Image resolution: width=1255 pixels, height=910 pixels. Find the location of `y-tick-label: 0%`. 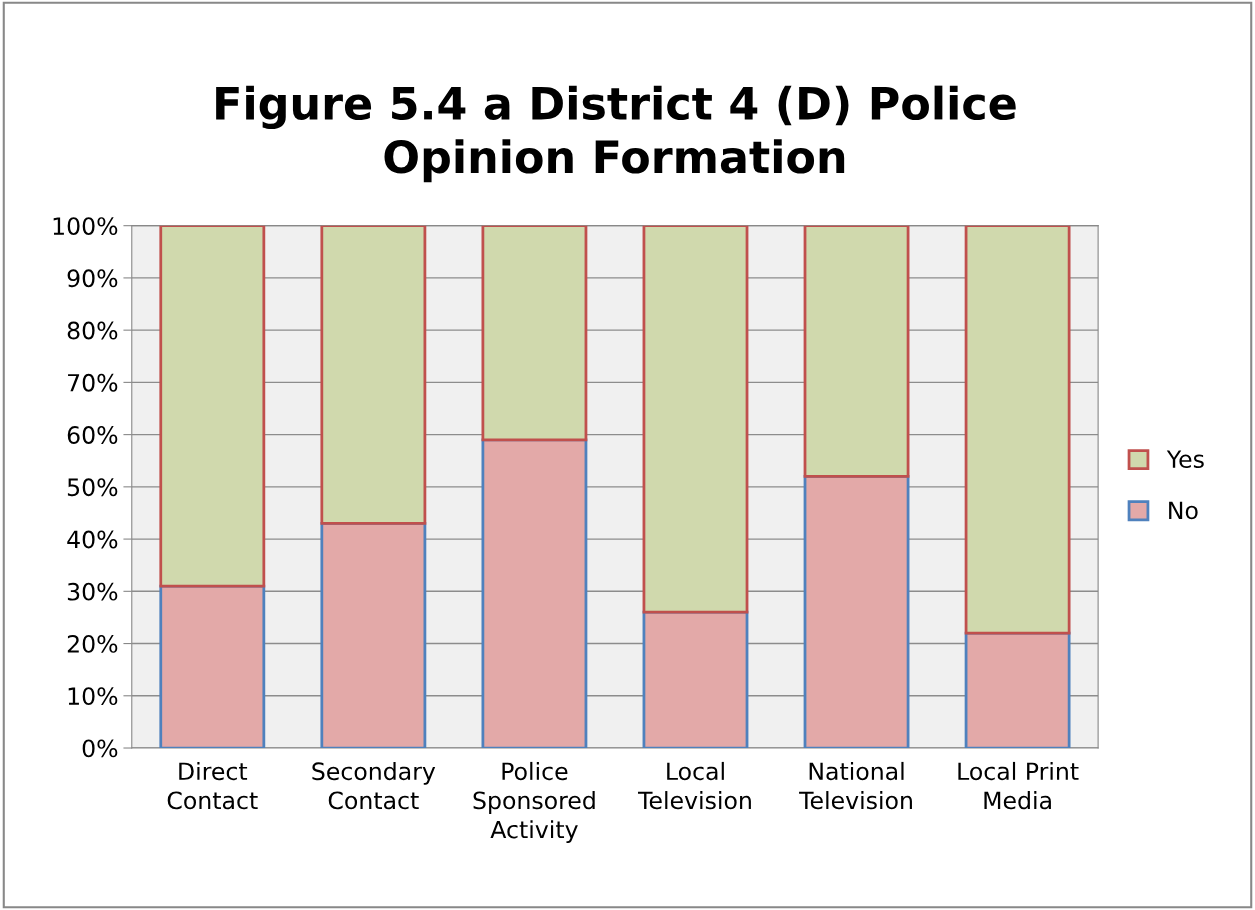

y-tick-label: 0% is located at coordinates (100, 748).